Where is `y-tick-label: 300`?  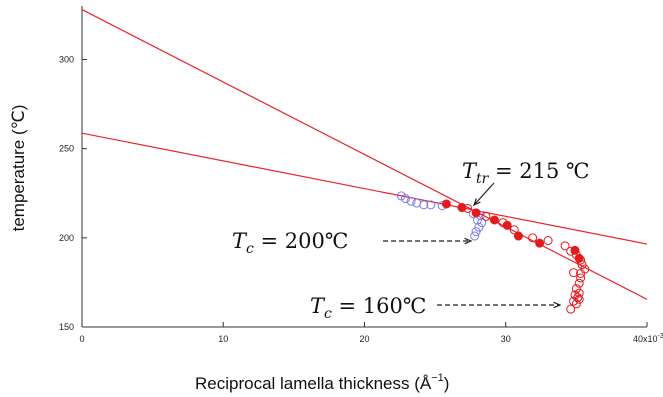 y-tick-label: 300 is located at coordinates (66, 60).